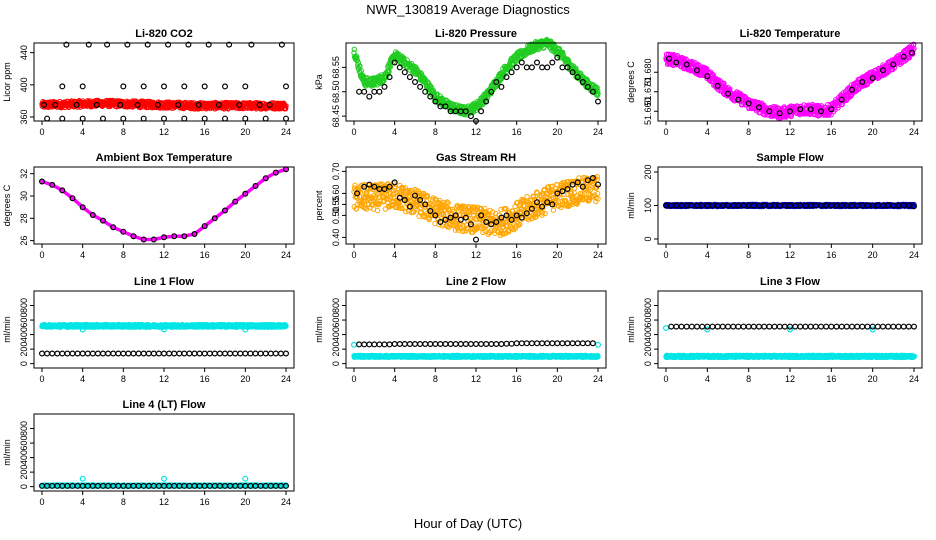 The image size is (936, 540). Describe the element at coordinates (648, 238) in the screenshot. I see `y-tick-label: 0` at that location.